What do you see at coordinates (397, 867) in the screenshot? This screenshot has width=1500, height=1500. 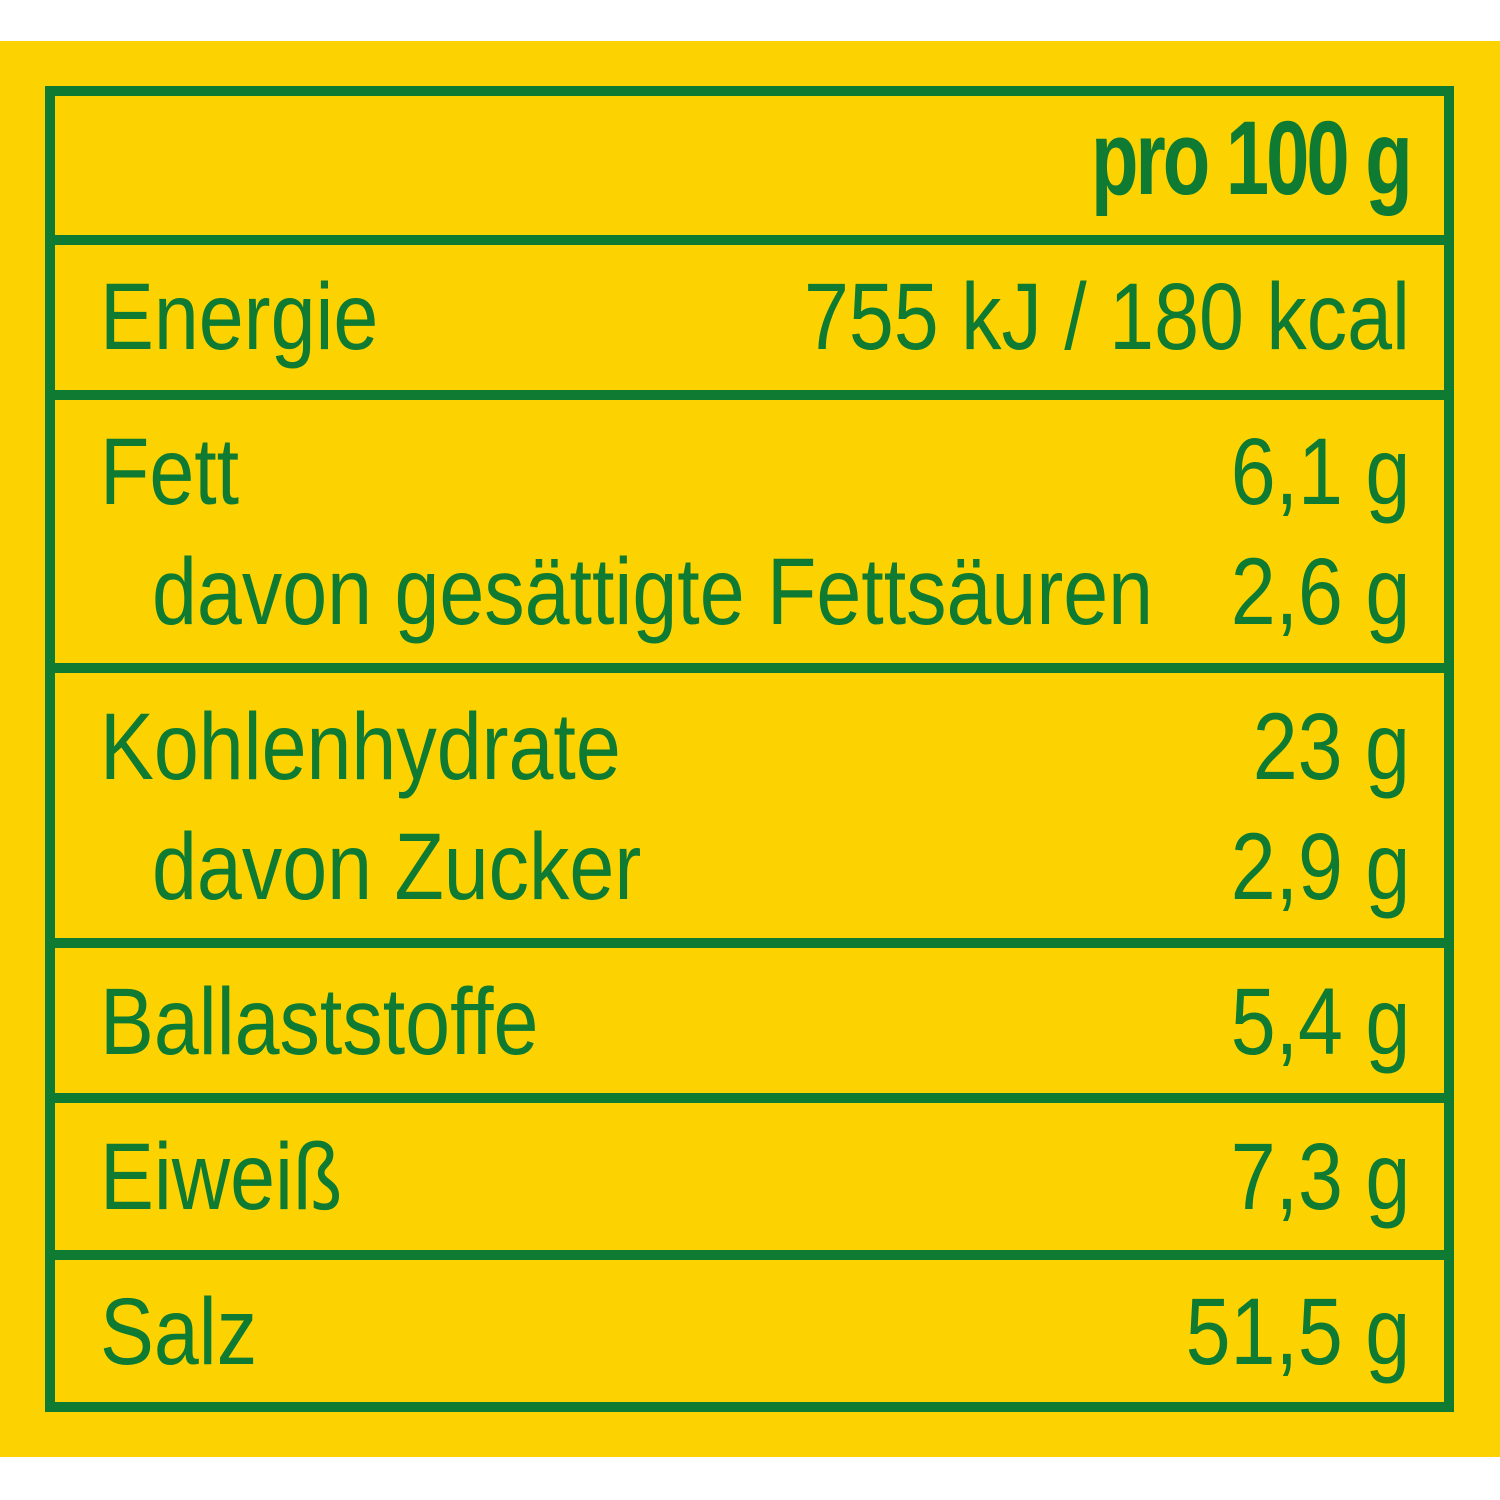 I see `label-zucker: davon Zucker` at bounding box center [397, 867].